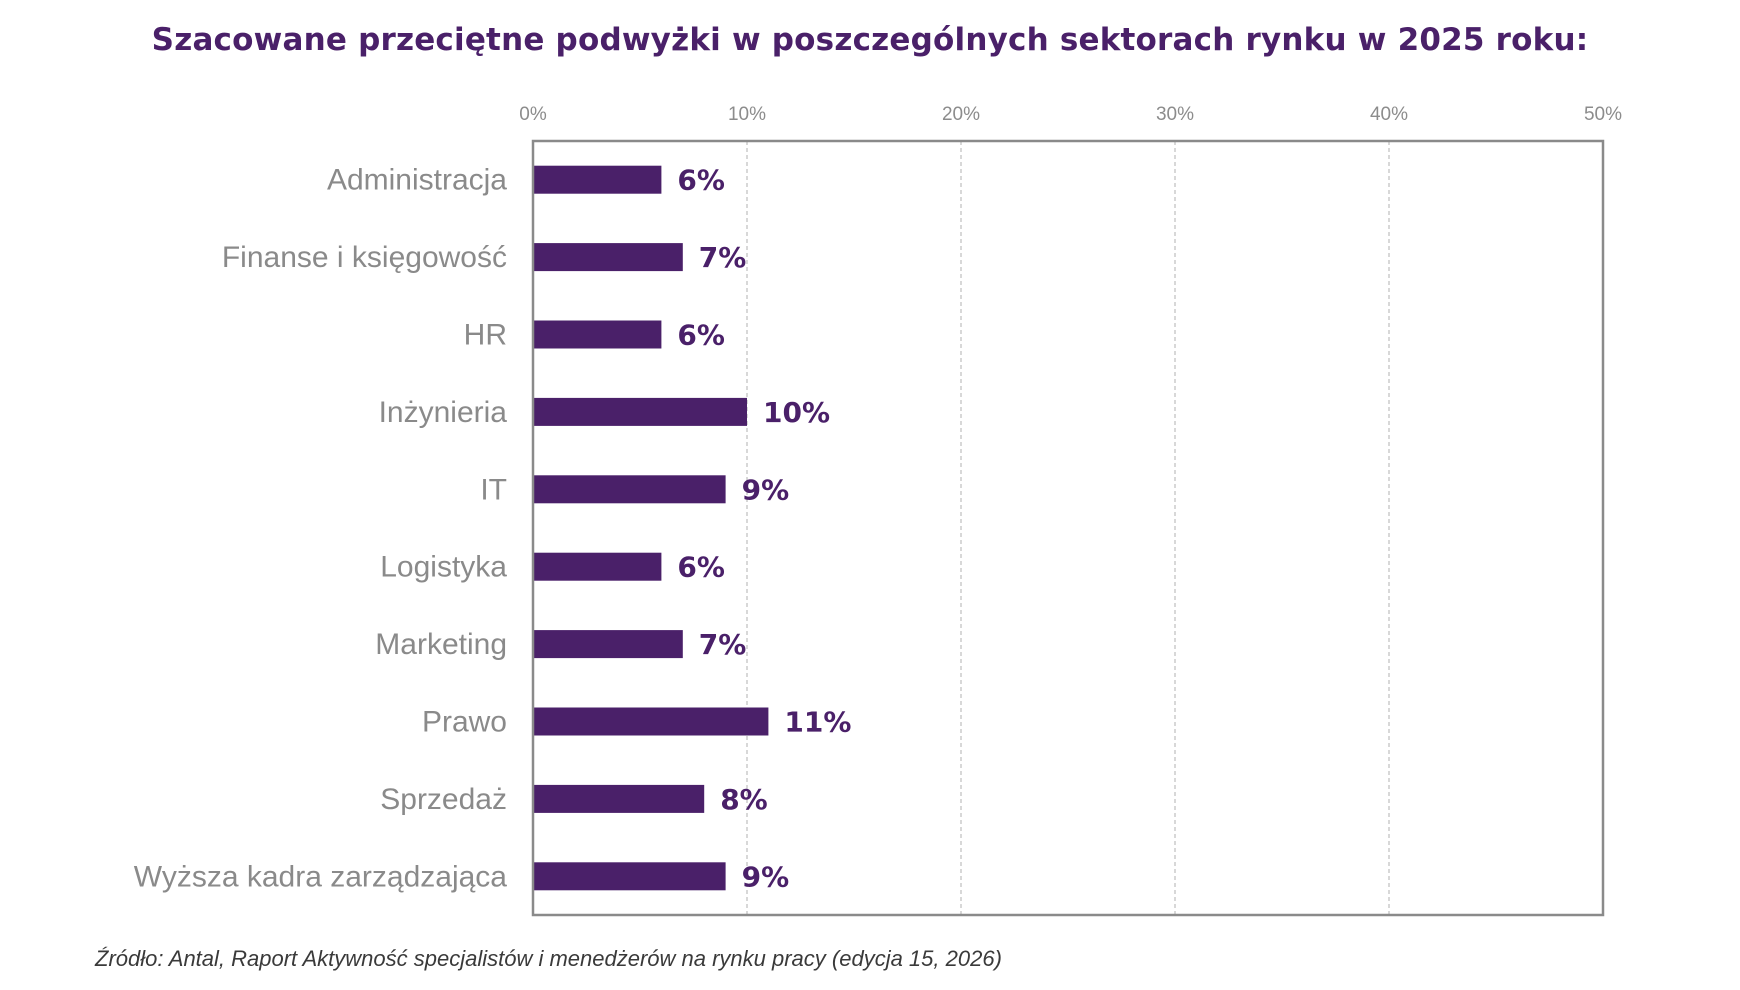 The image size is (1740, 990). What do you see at coordinates (321, 876) in the screenshot?
I see `category-label: Wyższa kadra zarządzająca` at bounding box center [321, 876].